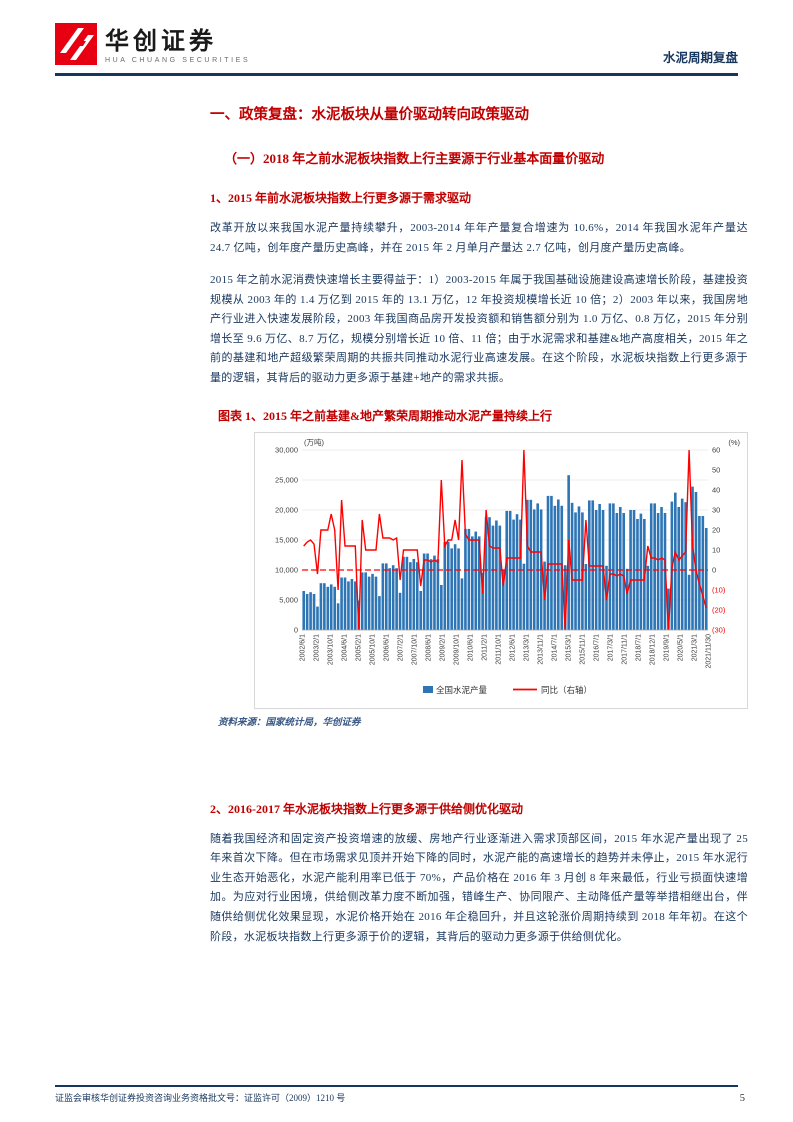 This screenshot has height=1122, width=793. What do you see at coordinates (286, 479) in the screenshot?
I see `svg-text: 25,000` at bounding box center [286, 479].